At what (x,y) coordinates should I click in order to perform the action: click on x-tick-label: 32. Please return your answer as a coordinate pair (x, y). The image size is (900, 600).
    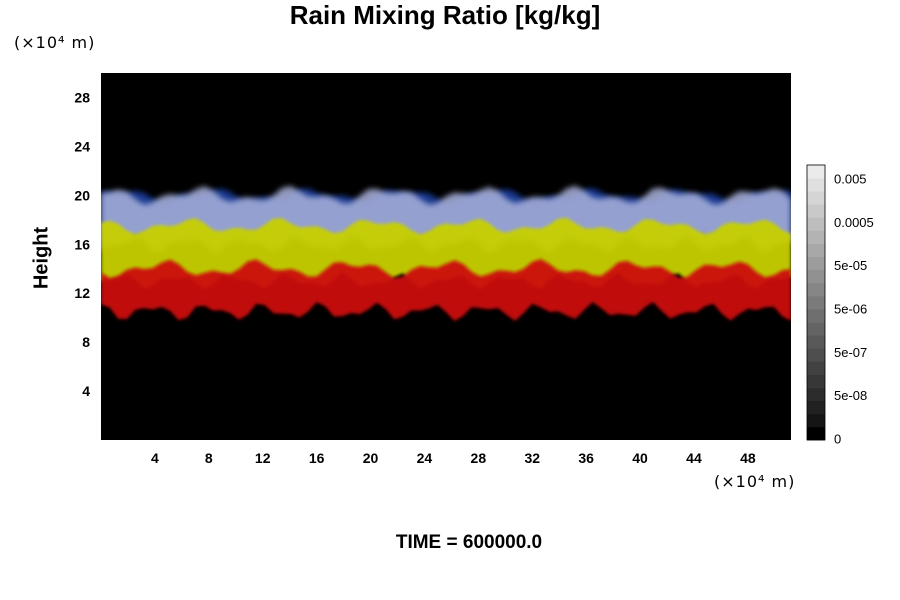
    Looking at the image, I should click on (532, 458).